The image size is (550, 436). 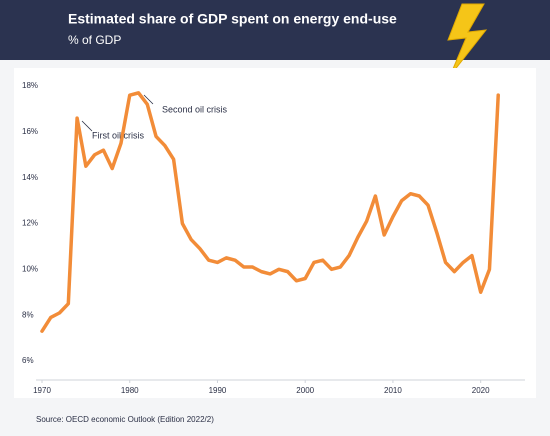 What do you see at coordinates (30, 223) in the screenshot?
I see `y-tick-label: 12%` at bounding box center [30, 223].